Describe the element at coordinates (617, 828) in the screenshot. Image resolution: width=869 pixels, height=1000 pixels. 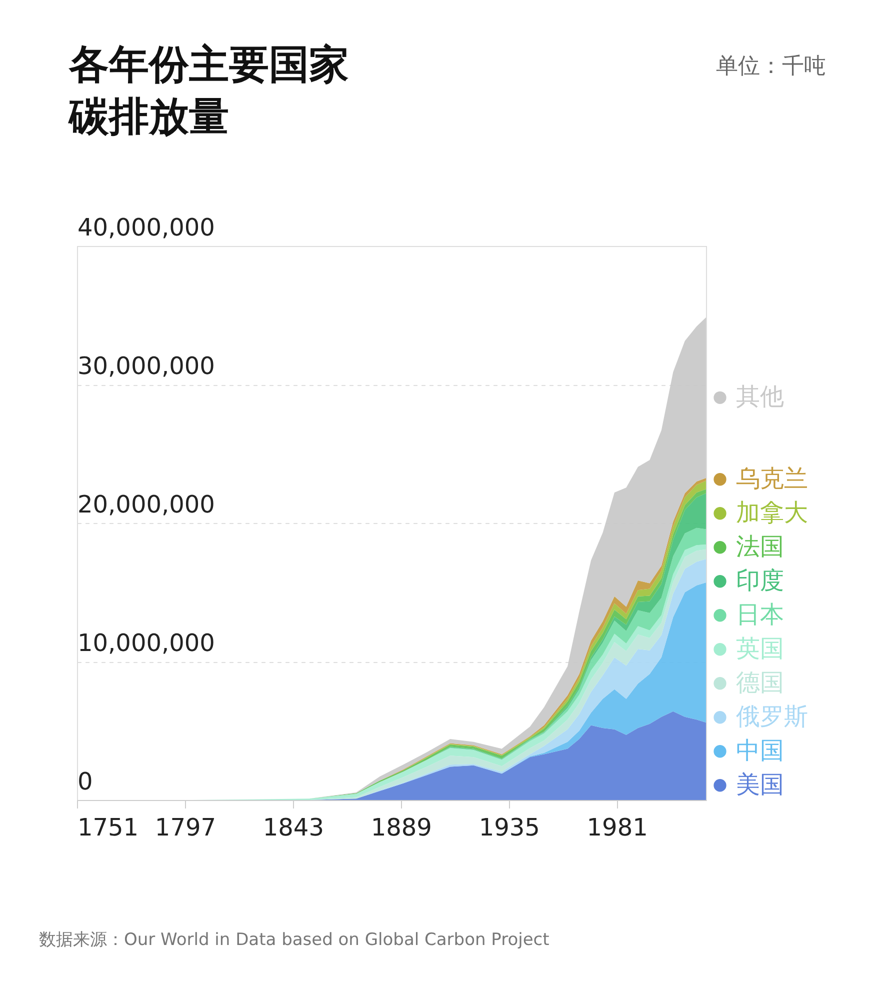
I see `x-tick-label: 1981` at that location.